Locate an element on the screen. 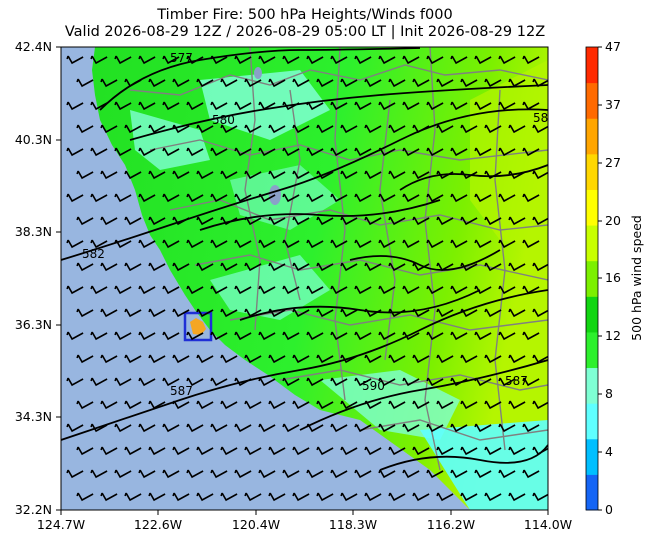 The width and height of the screenshot is (652, 543). colorbar-tick-label: 12 is located at coordinates (613, 335).